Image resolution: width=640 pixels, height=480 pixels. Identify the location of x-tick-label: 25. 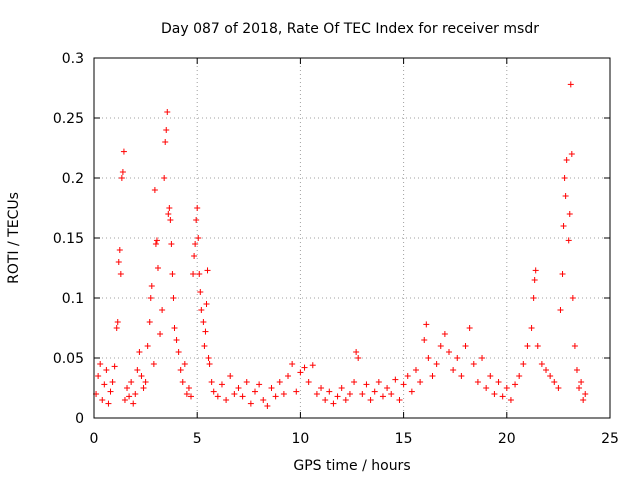
(610, 439).